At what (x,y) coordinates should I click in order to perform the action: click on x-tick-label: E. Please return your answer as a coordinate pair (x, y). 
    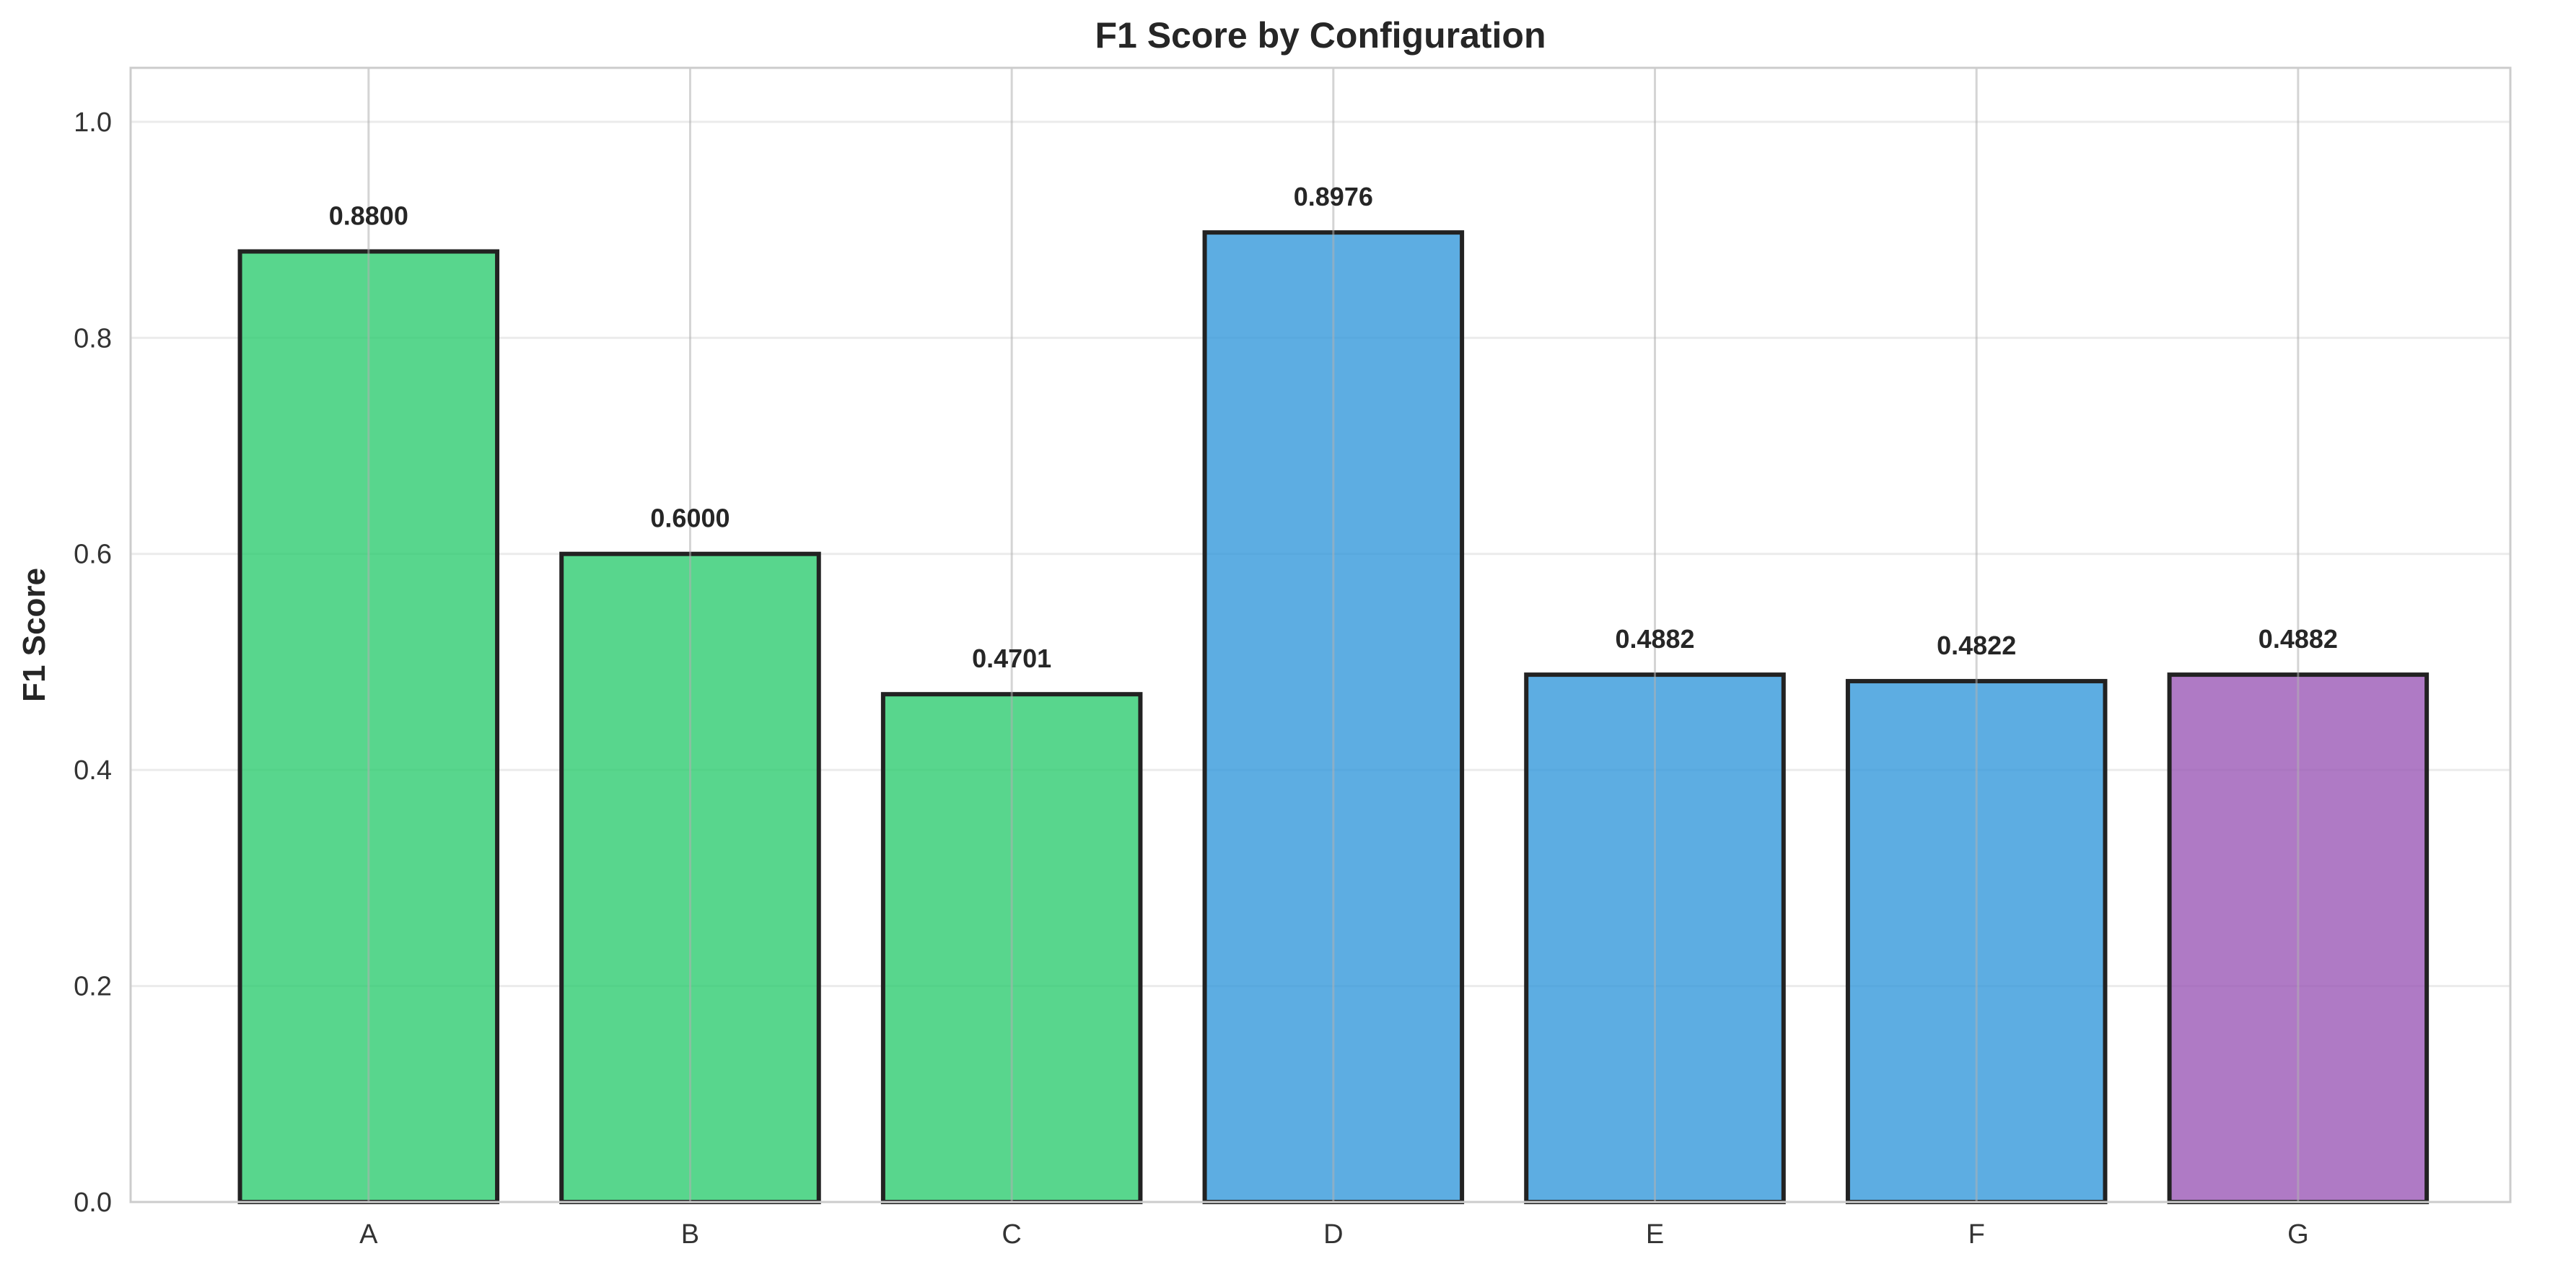
    Looking at the image, I should click on (1655, 1234).